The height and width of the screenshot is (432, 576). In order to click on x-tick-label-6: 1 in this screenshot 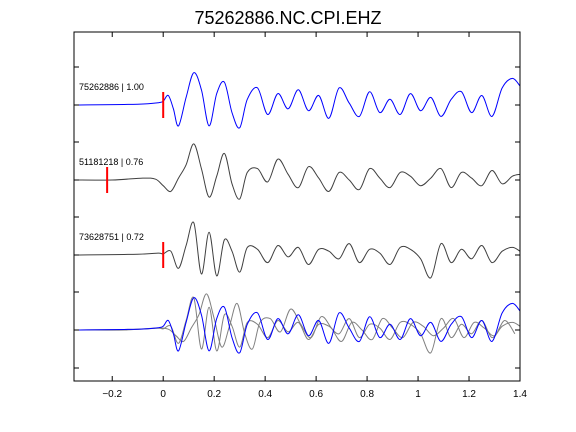, I will do `click(418, 394)`.